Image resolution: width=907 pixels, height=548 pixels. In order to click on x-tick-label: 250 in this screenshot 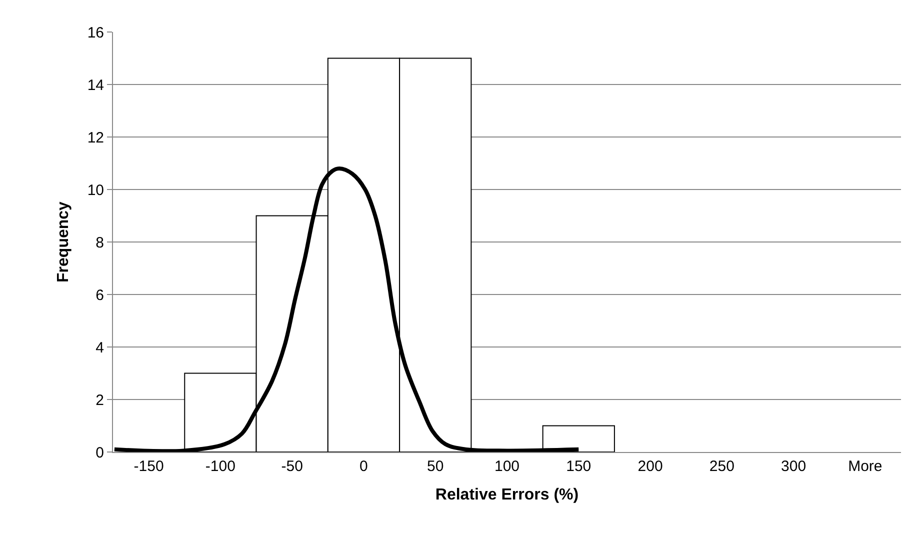, I will do `click(721, 466)`.